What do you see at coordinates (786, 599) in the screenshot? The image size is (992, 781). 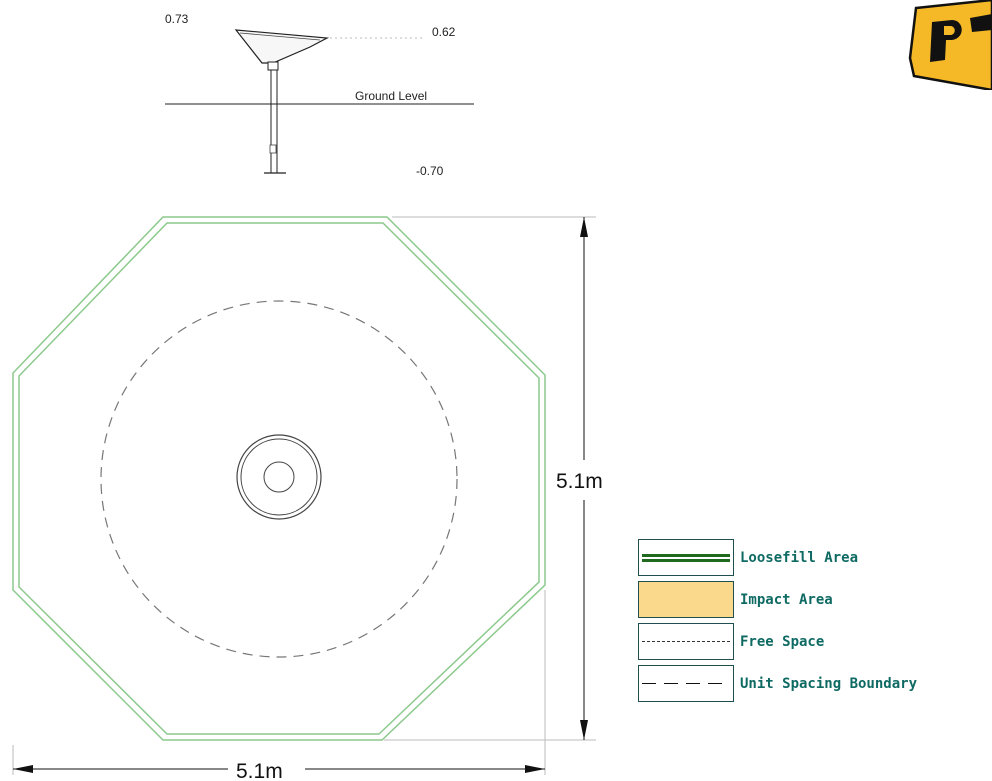 I see `legend-label-impact: Impact Area` at bounding box center [786, 599].